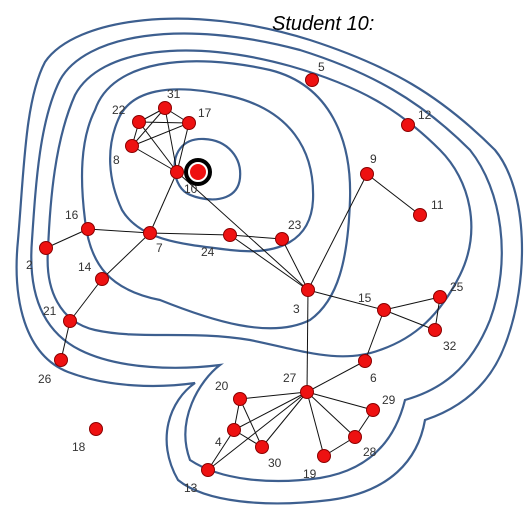 This screenshot has width=530, height=517. I want to click on node-20: 20, so click(231, 392).